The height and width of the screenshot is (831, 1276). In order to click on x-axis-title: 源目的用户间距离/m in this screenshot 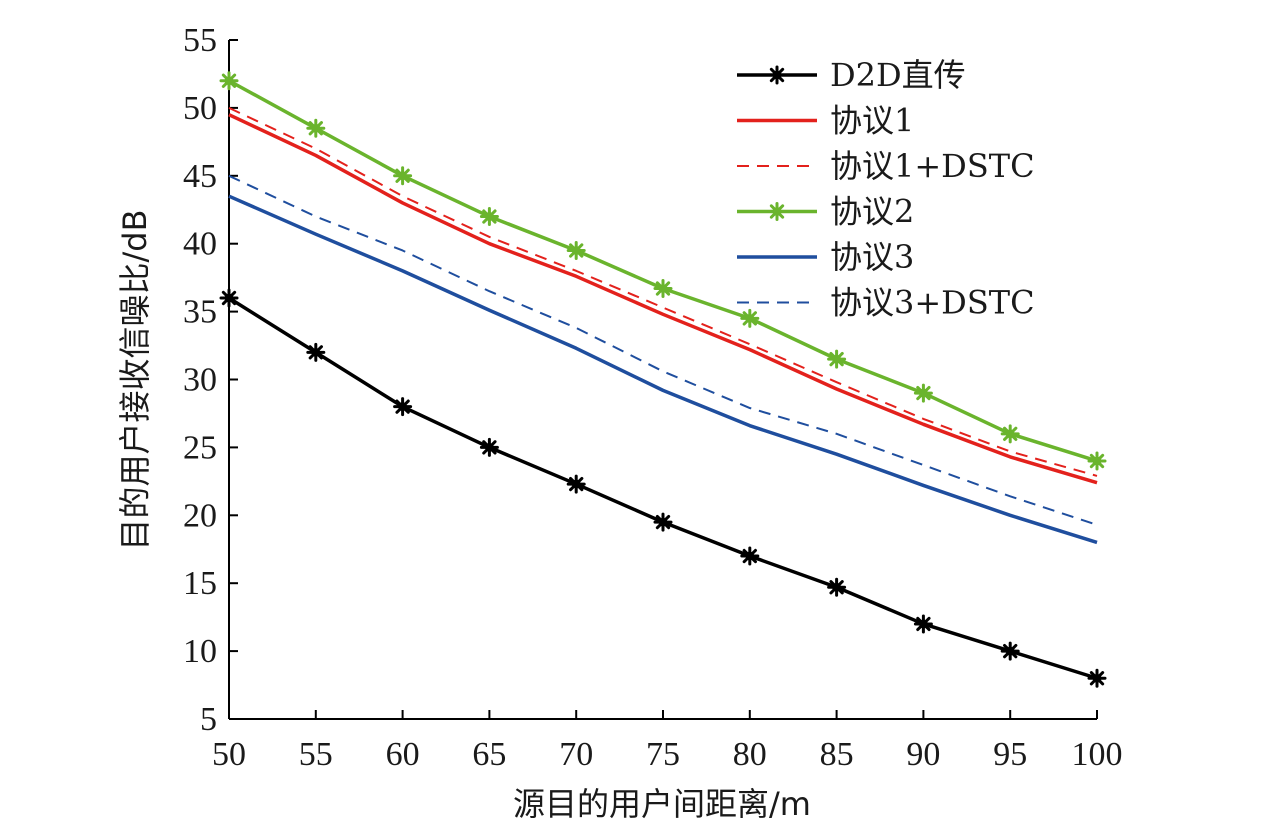, I will do `click(662, 804)`.